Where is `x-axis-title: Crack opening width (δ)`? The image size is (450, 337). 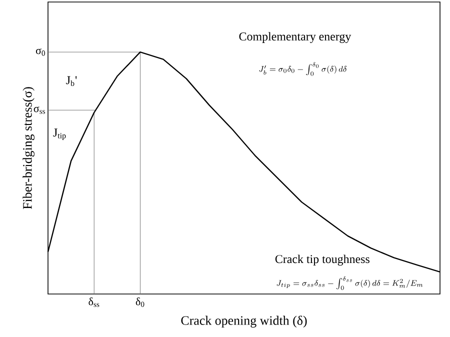 x-axis-title: Crack opening width (δ) is located at coordinates (244, 322).